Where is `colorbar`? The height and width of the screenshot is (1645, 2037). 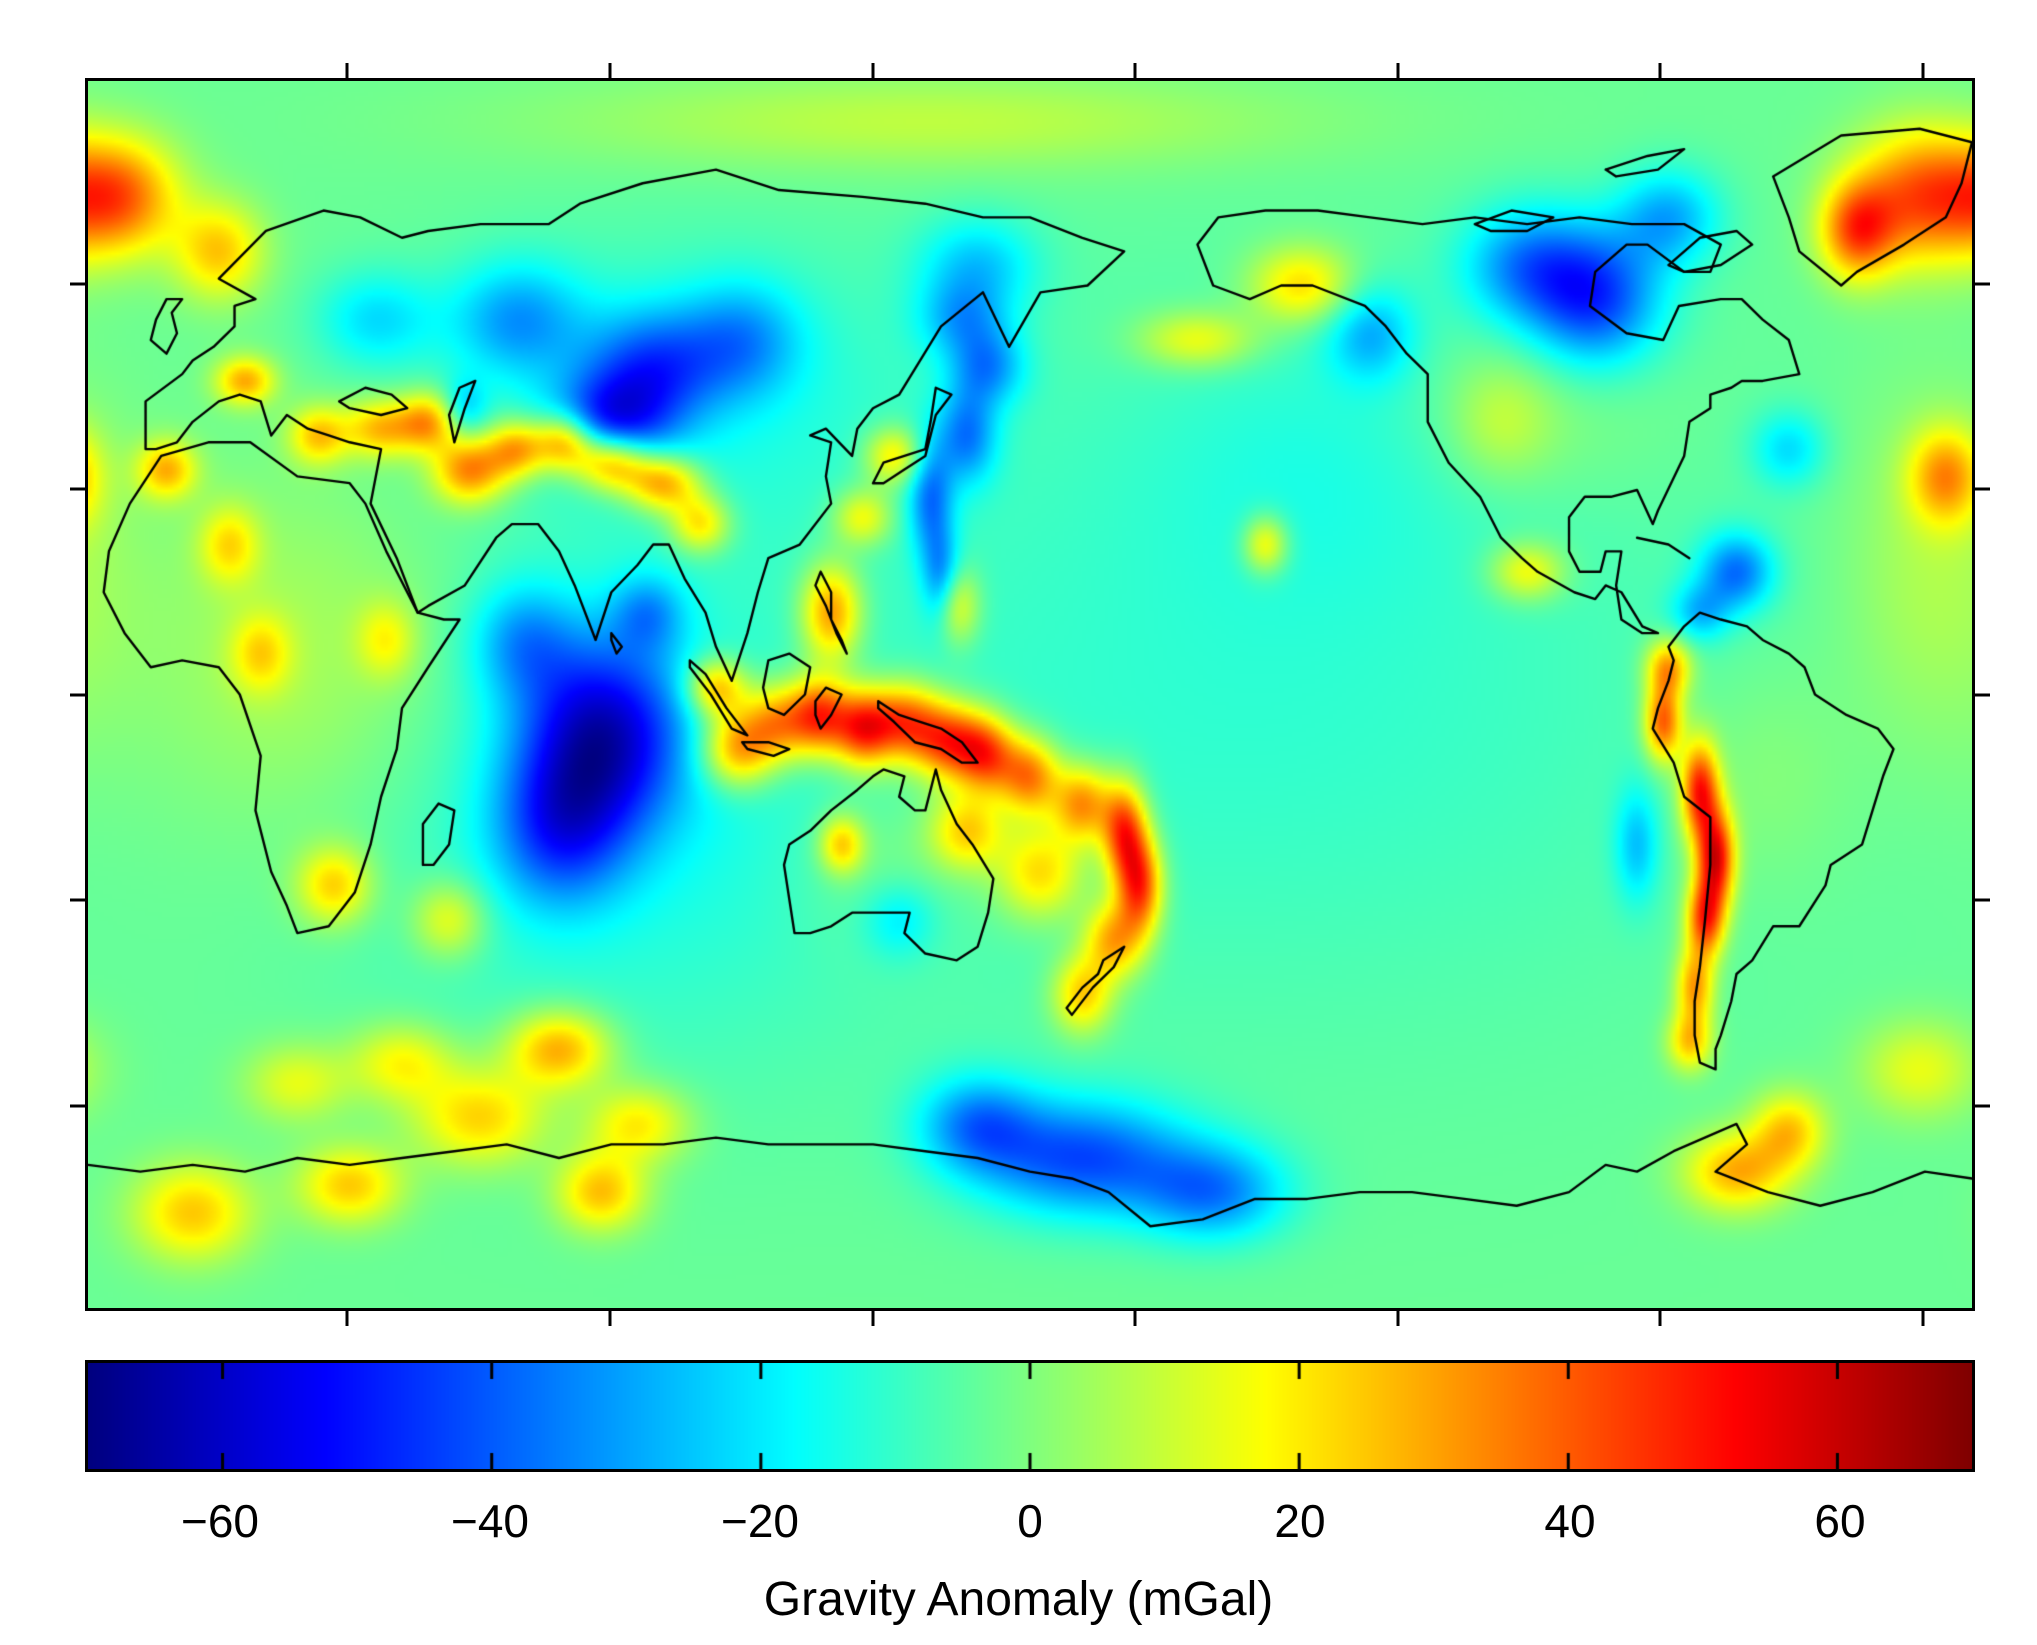
colorbar is located at coordinates (1030, 1416).